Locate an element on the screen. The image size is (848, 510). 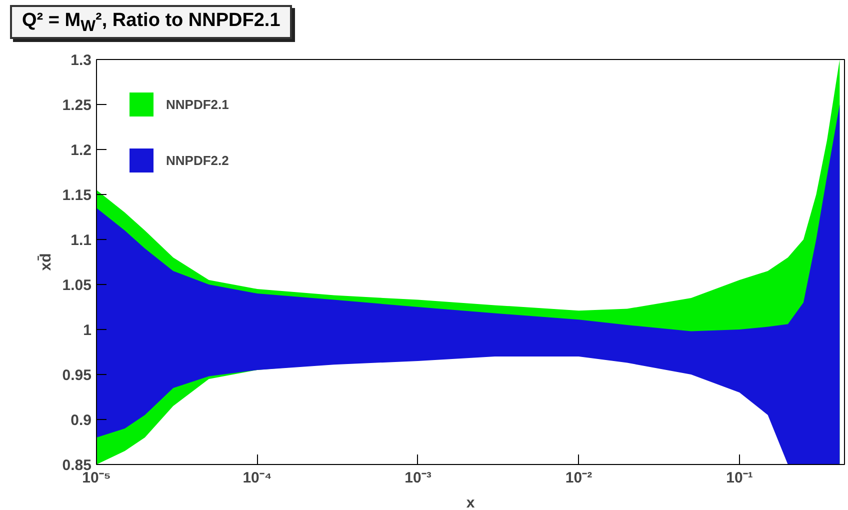
y-axis-title: xd̄ is located at coordinates (45, 262).